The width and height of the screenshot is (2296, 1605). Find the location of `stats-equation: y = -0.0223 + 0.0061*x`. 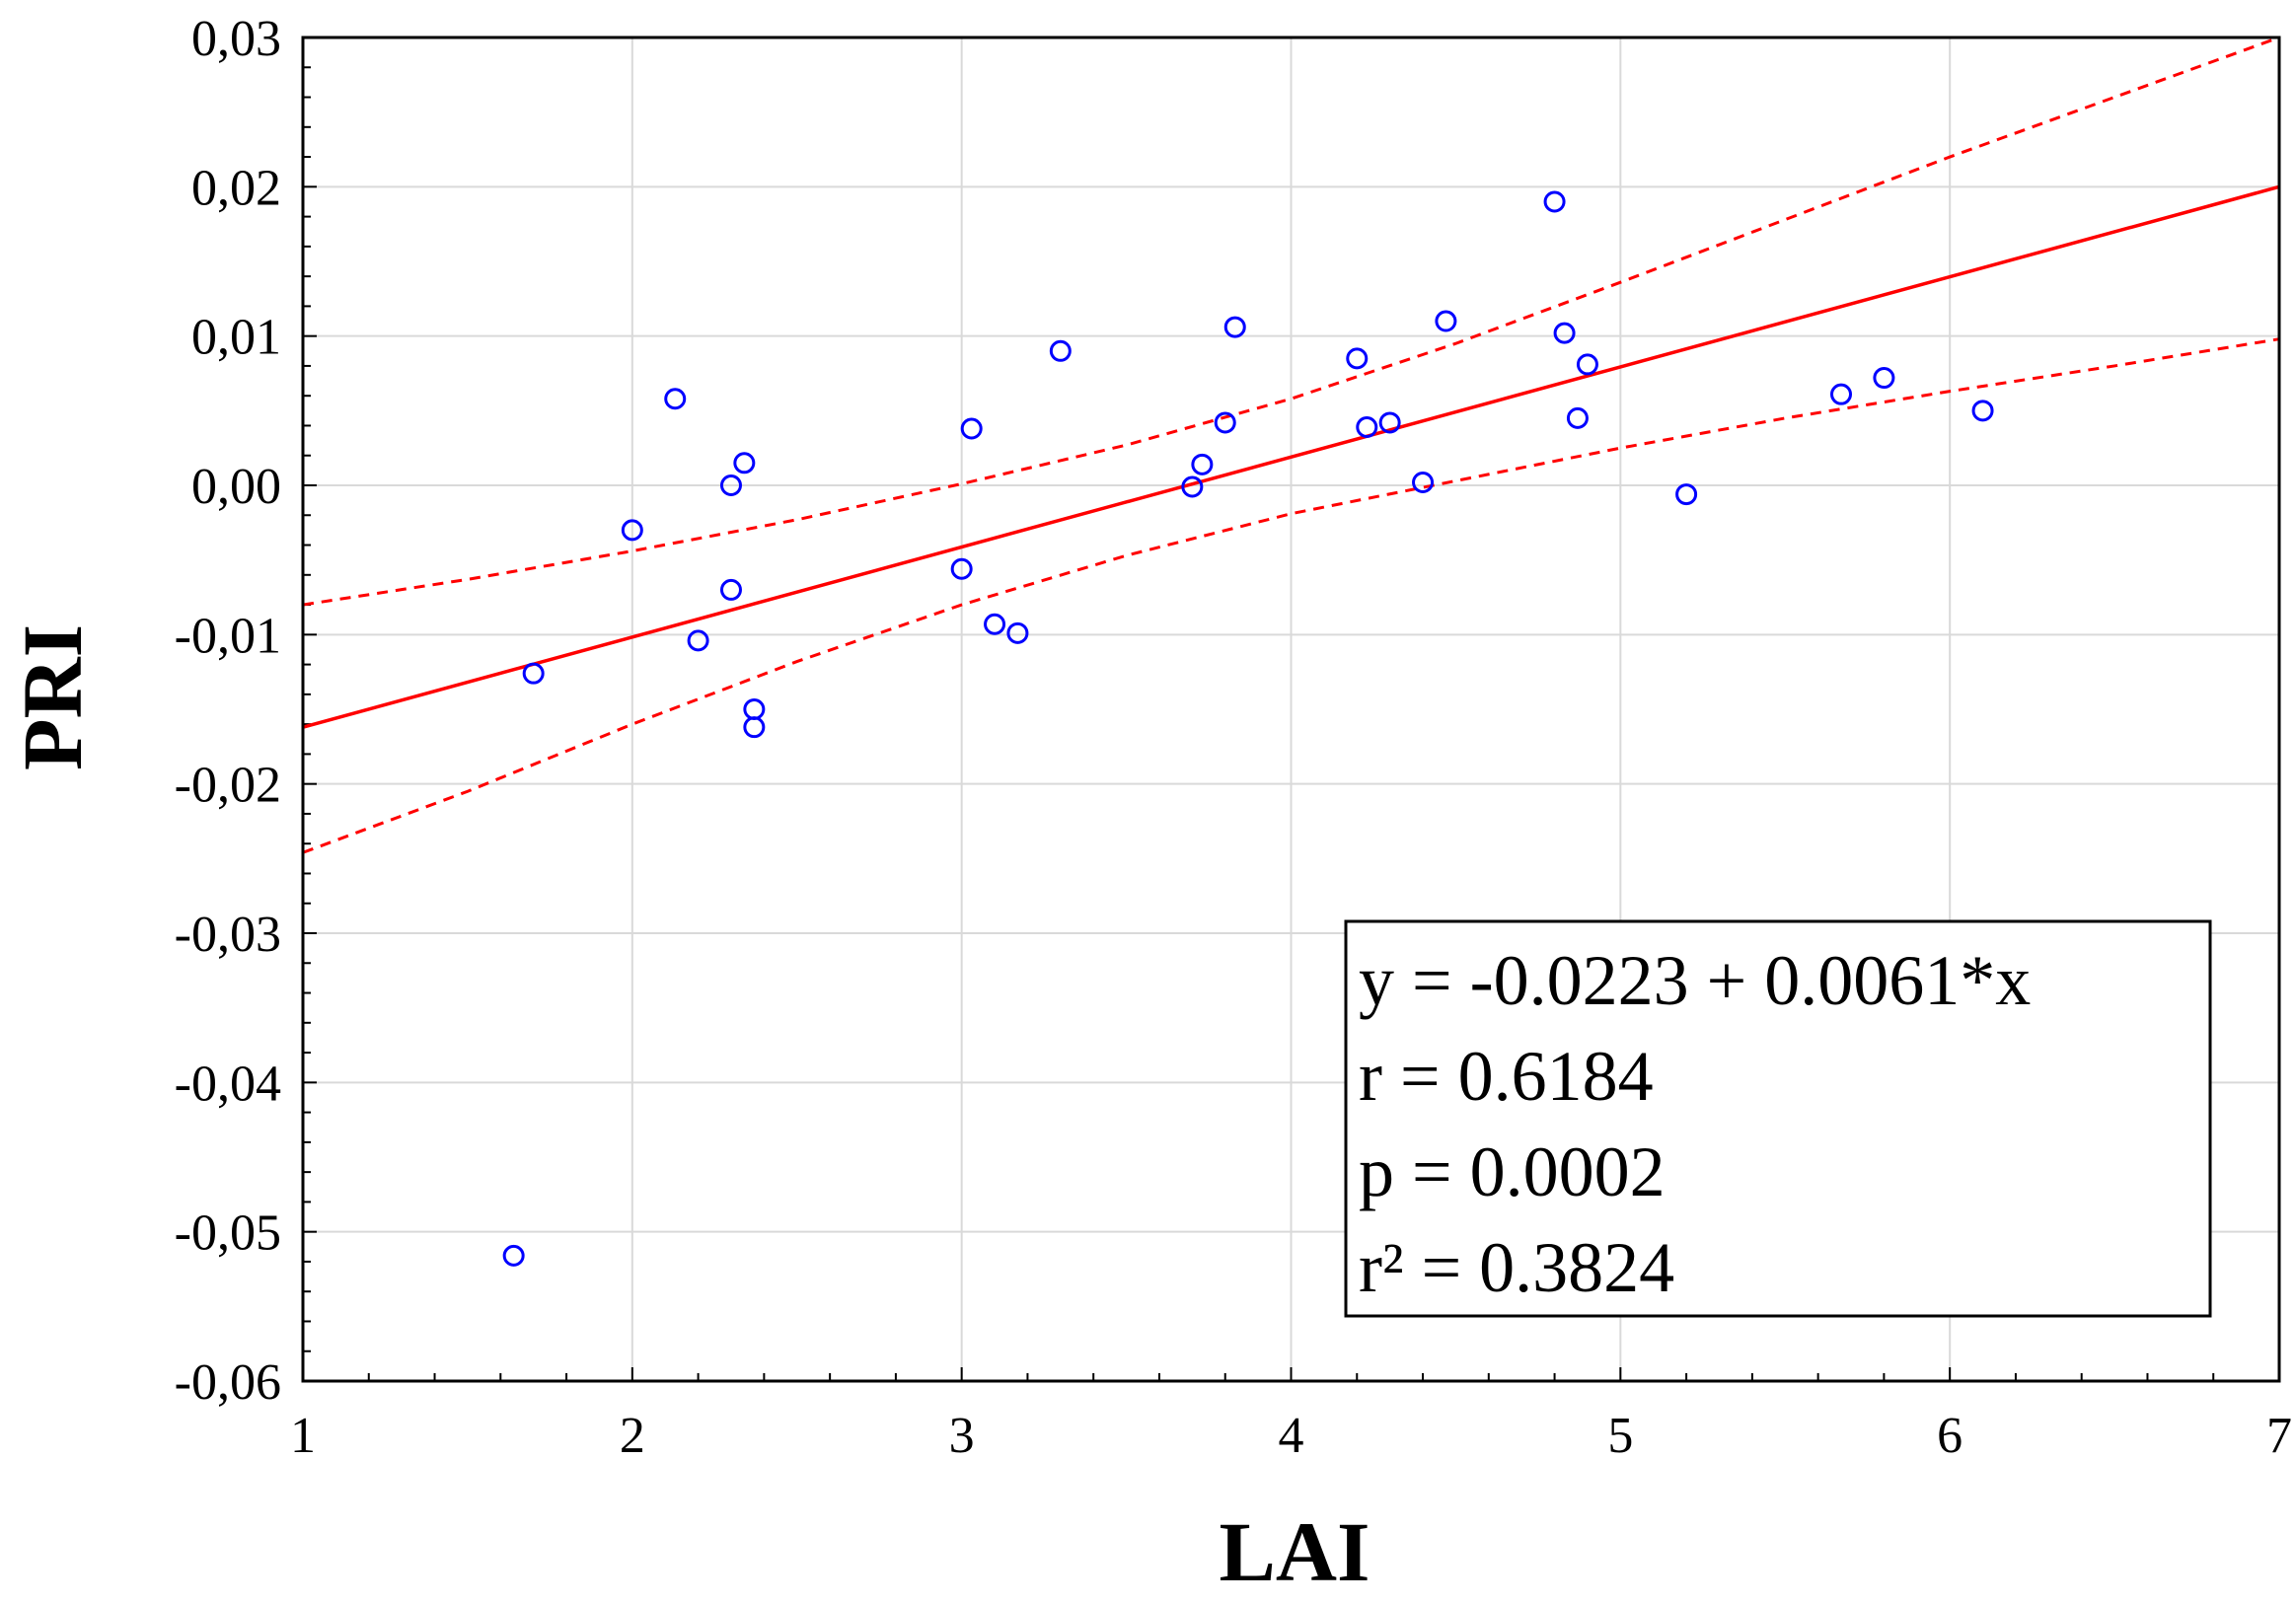

stats-equation: y = -0.0223 + 0.0061*x is located at coordinates (1695, 980).